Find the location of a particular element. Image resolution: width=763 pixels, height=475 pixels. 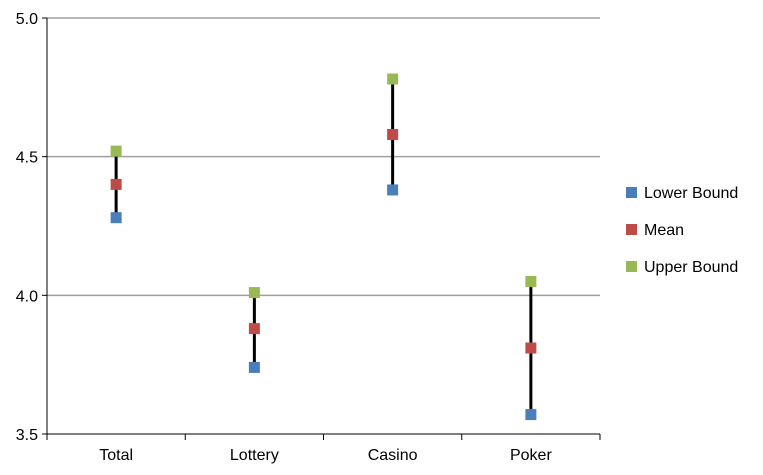

y-tick-label: 4.0 is located at coordinates (27, 296).